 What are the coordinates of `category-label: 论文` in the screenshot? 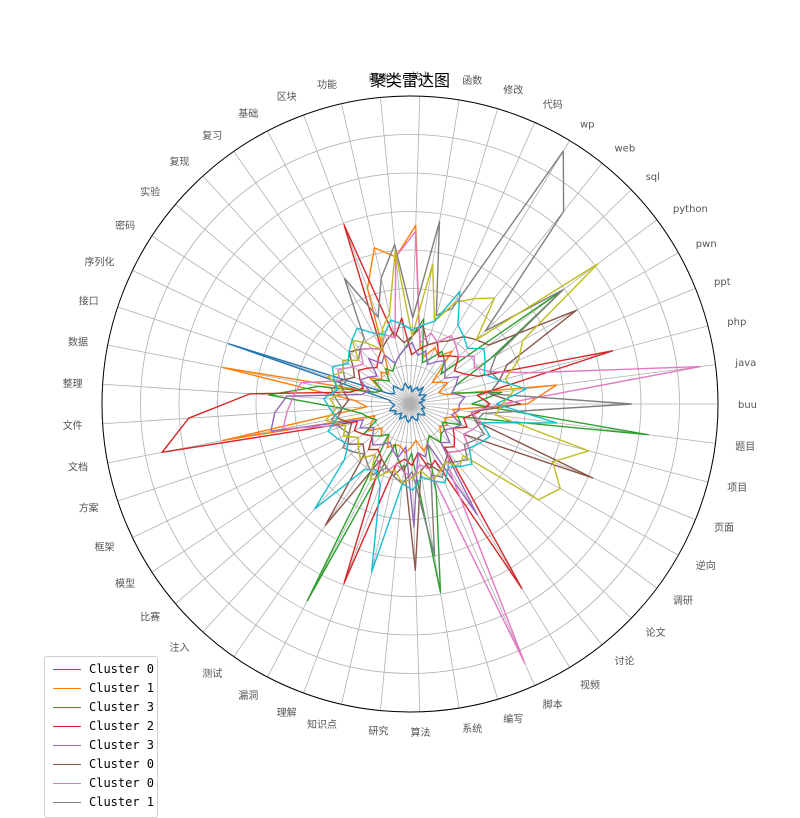 It's located at (656, 632).